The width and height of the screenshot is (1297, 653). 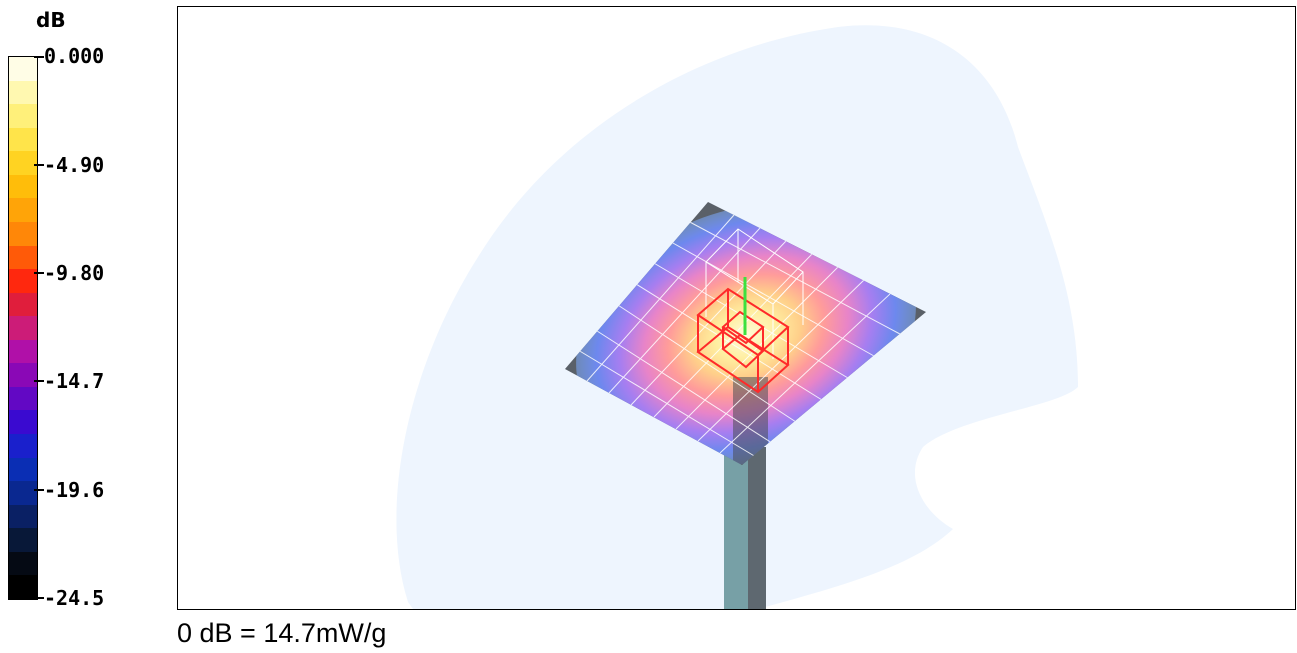 I want to click on color-scale-bar, so click(x=23, y=328).